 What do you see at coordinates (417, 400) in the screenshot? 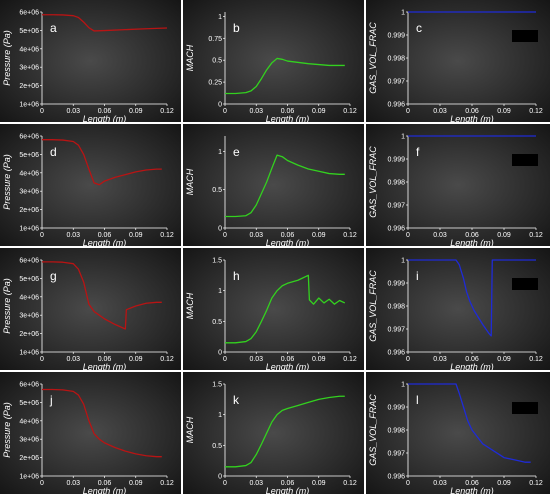
I see `panel-label: l` at bounding box center [417, 400].